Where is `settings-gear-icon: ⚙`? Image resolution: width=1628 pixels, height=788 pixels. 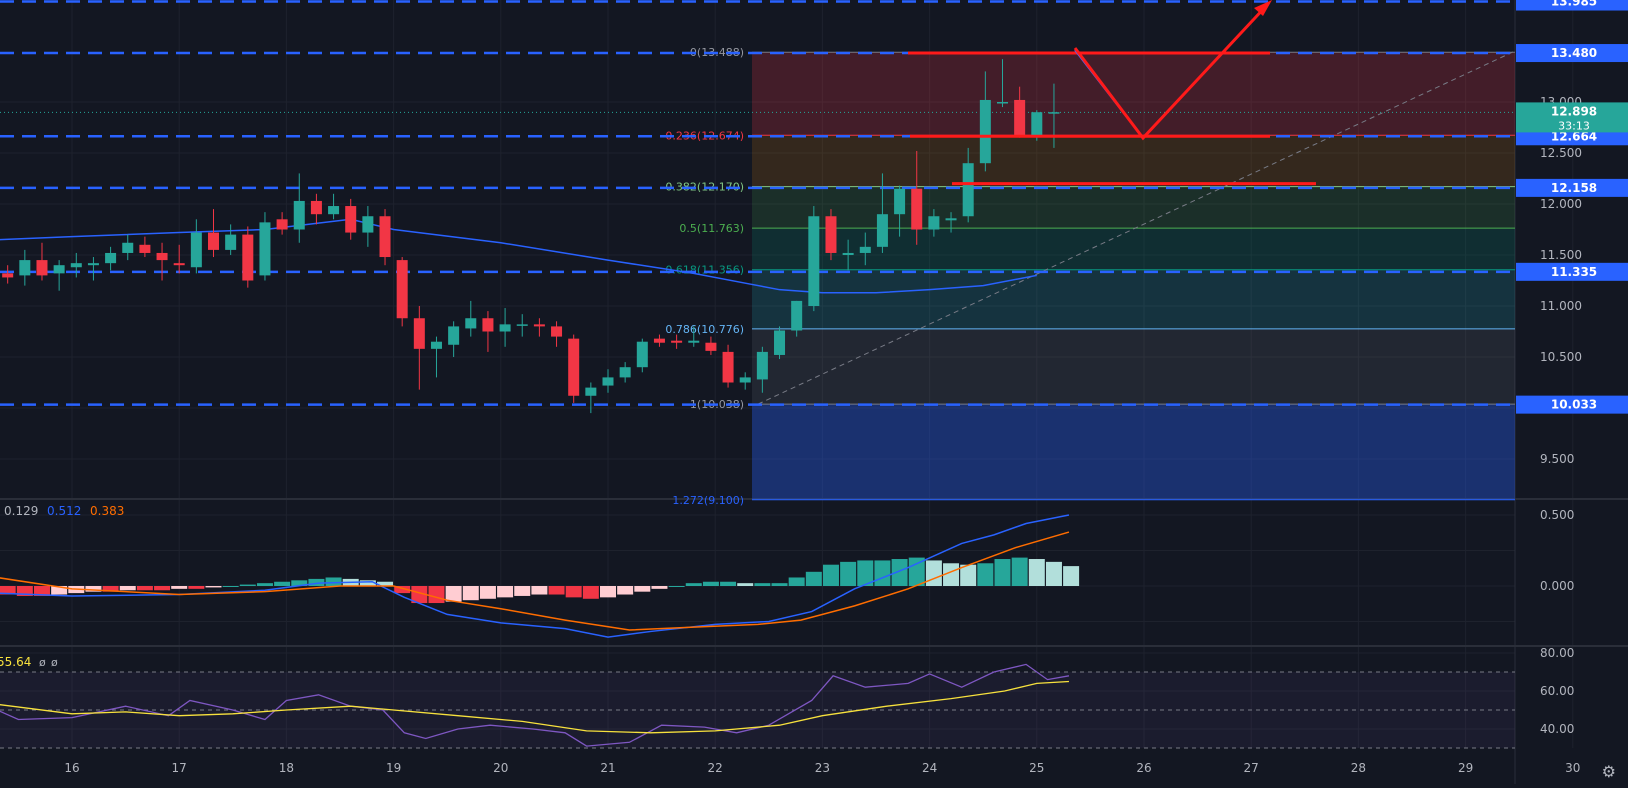 settings-gear-icon: ⚙ is located at coordinates (1608, 771).